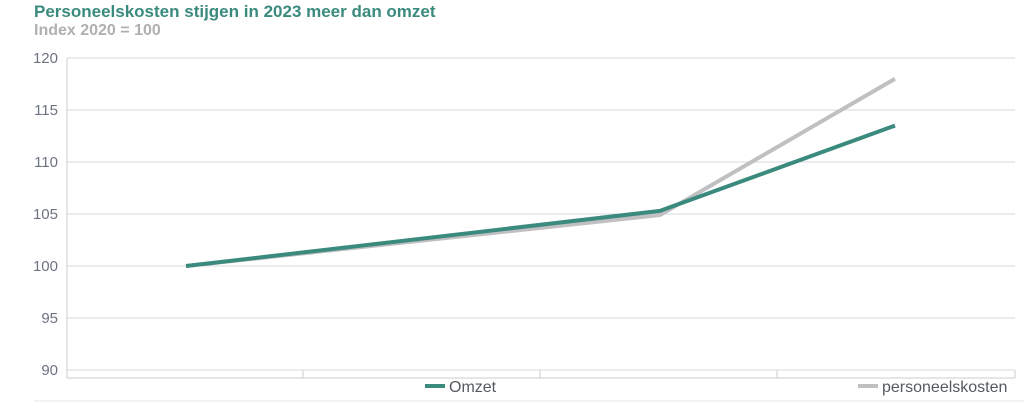 The width and height of the screenshot is (1024, 408). What do you see at coordinates (45, 266) in the screenshot?
I see `y-tick-label: 100` at bounding box center [45, 266].